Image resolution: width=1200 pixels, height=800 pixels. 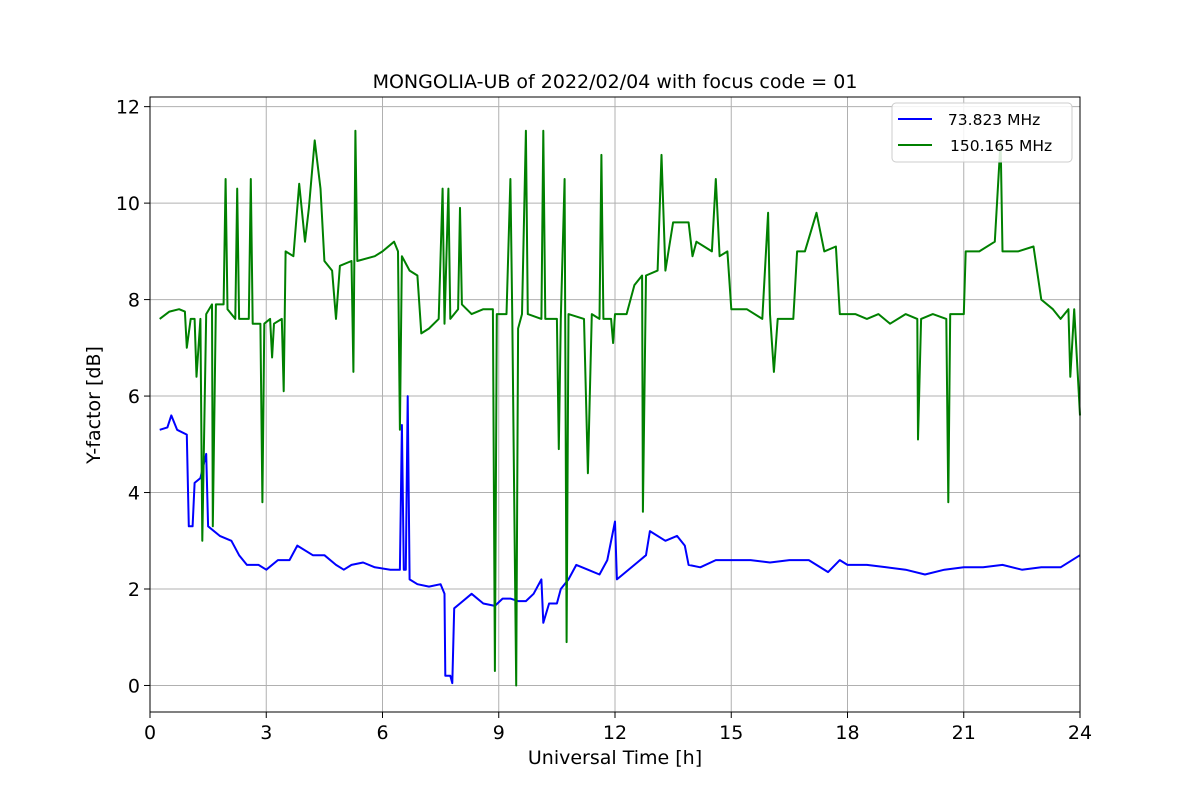 I want to click on y-tick-label: 0, so click(x=134, y=686).